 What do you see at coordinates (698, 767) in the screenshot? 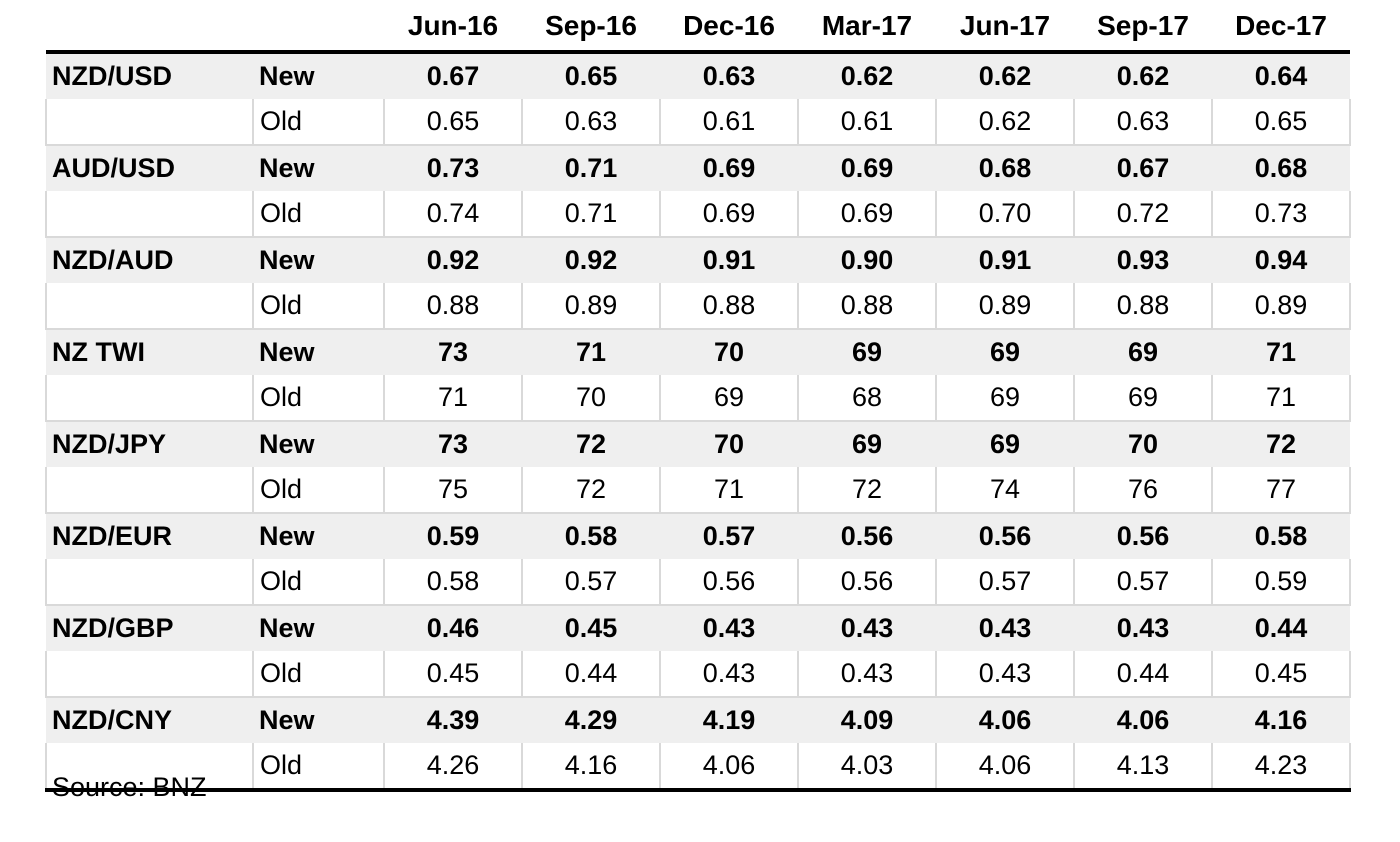
I see `table-row: Old 4.26 4.16 4.06 4.03 4.06 4.13 4.23` at bounding box center [698, 767].